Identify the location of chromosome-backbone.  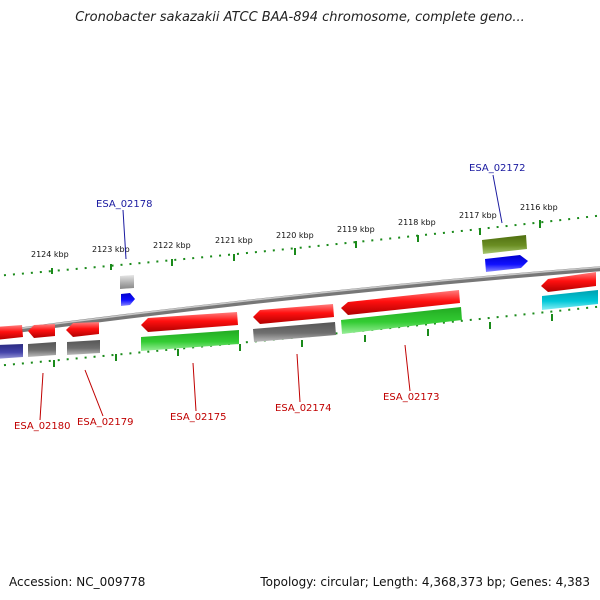
(300, 301).